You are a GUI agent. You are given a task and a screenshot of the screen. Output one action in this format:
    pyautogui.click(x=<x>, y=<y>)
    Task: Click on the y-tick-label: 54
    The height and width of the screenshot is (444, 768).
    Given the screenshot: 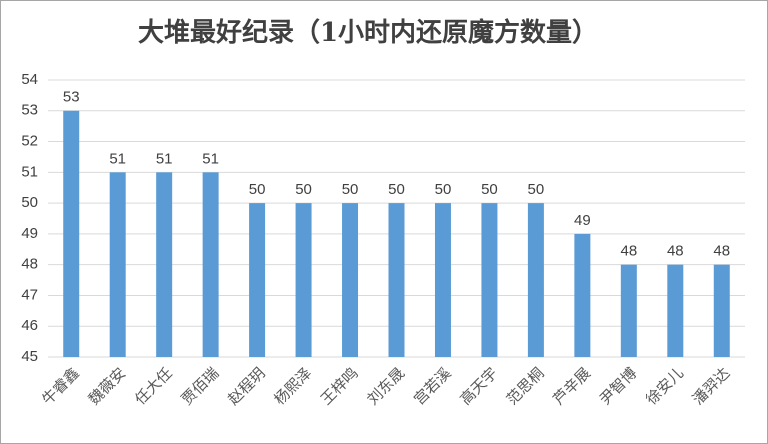 What is the action you would take?
    pyautogui.click(x=29, y=79)
    